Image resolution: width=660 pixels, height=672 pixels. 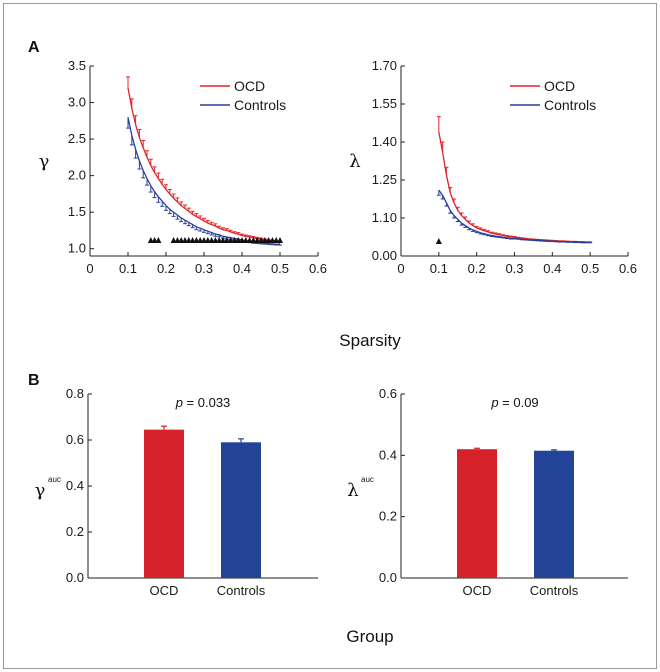 What do you see at coordinates (203, 181) in the screenshot?
I see `series-line-controls` at bounding box center [203, 181].